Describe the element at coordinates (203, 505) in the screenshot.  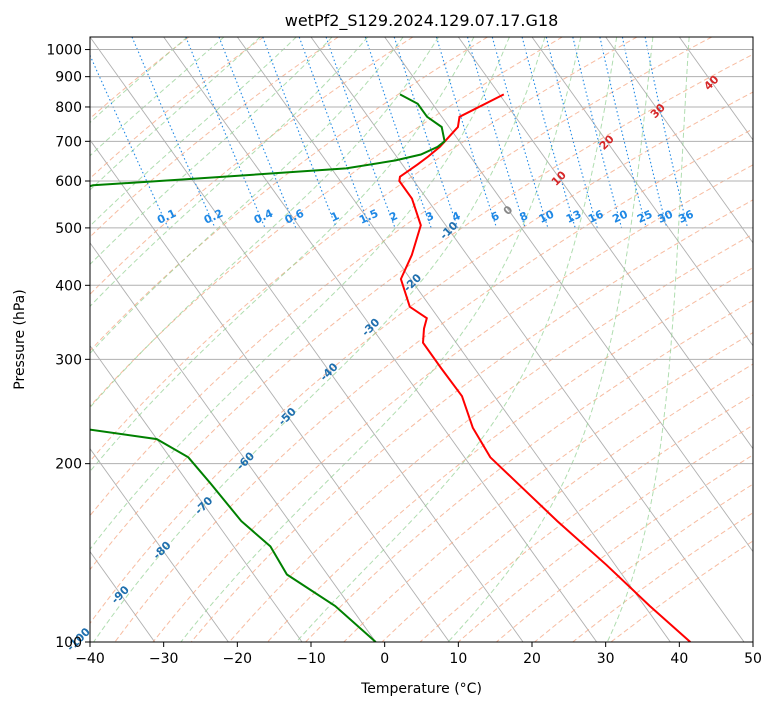
I see `isotherm-label: -70` at that location.